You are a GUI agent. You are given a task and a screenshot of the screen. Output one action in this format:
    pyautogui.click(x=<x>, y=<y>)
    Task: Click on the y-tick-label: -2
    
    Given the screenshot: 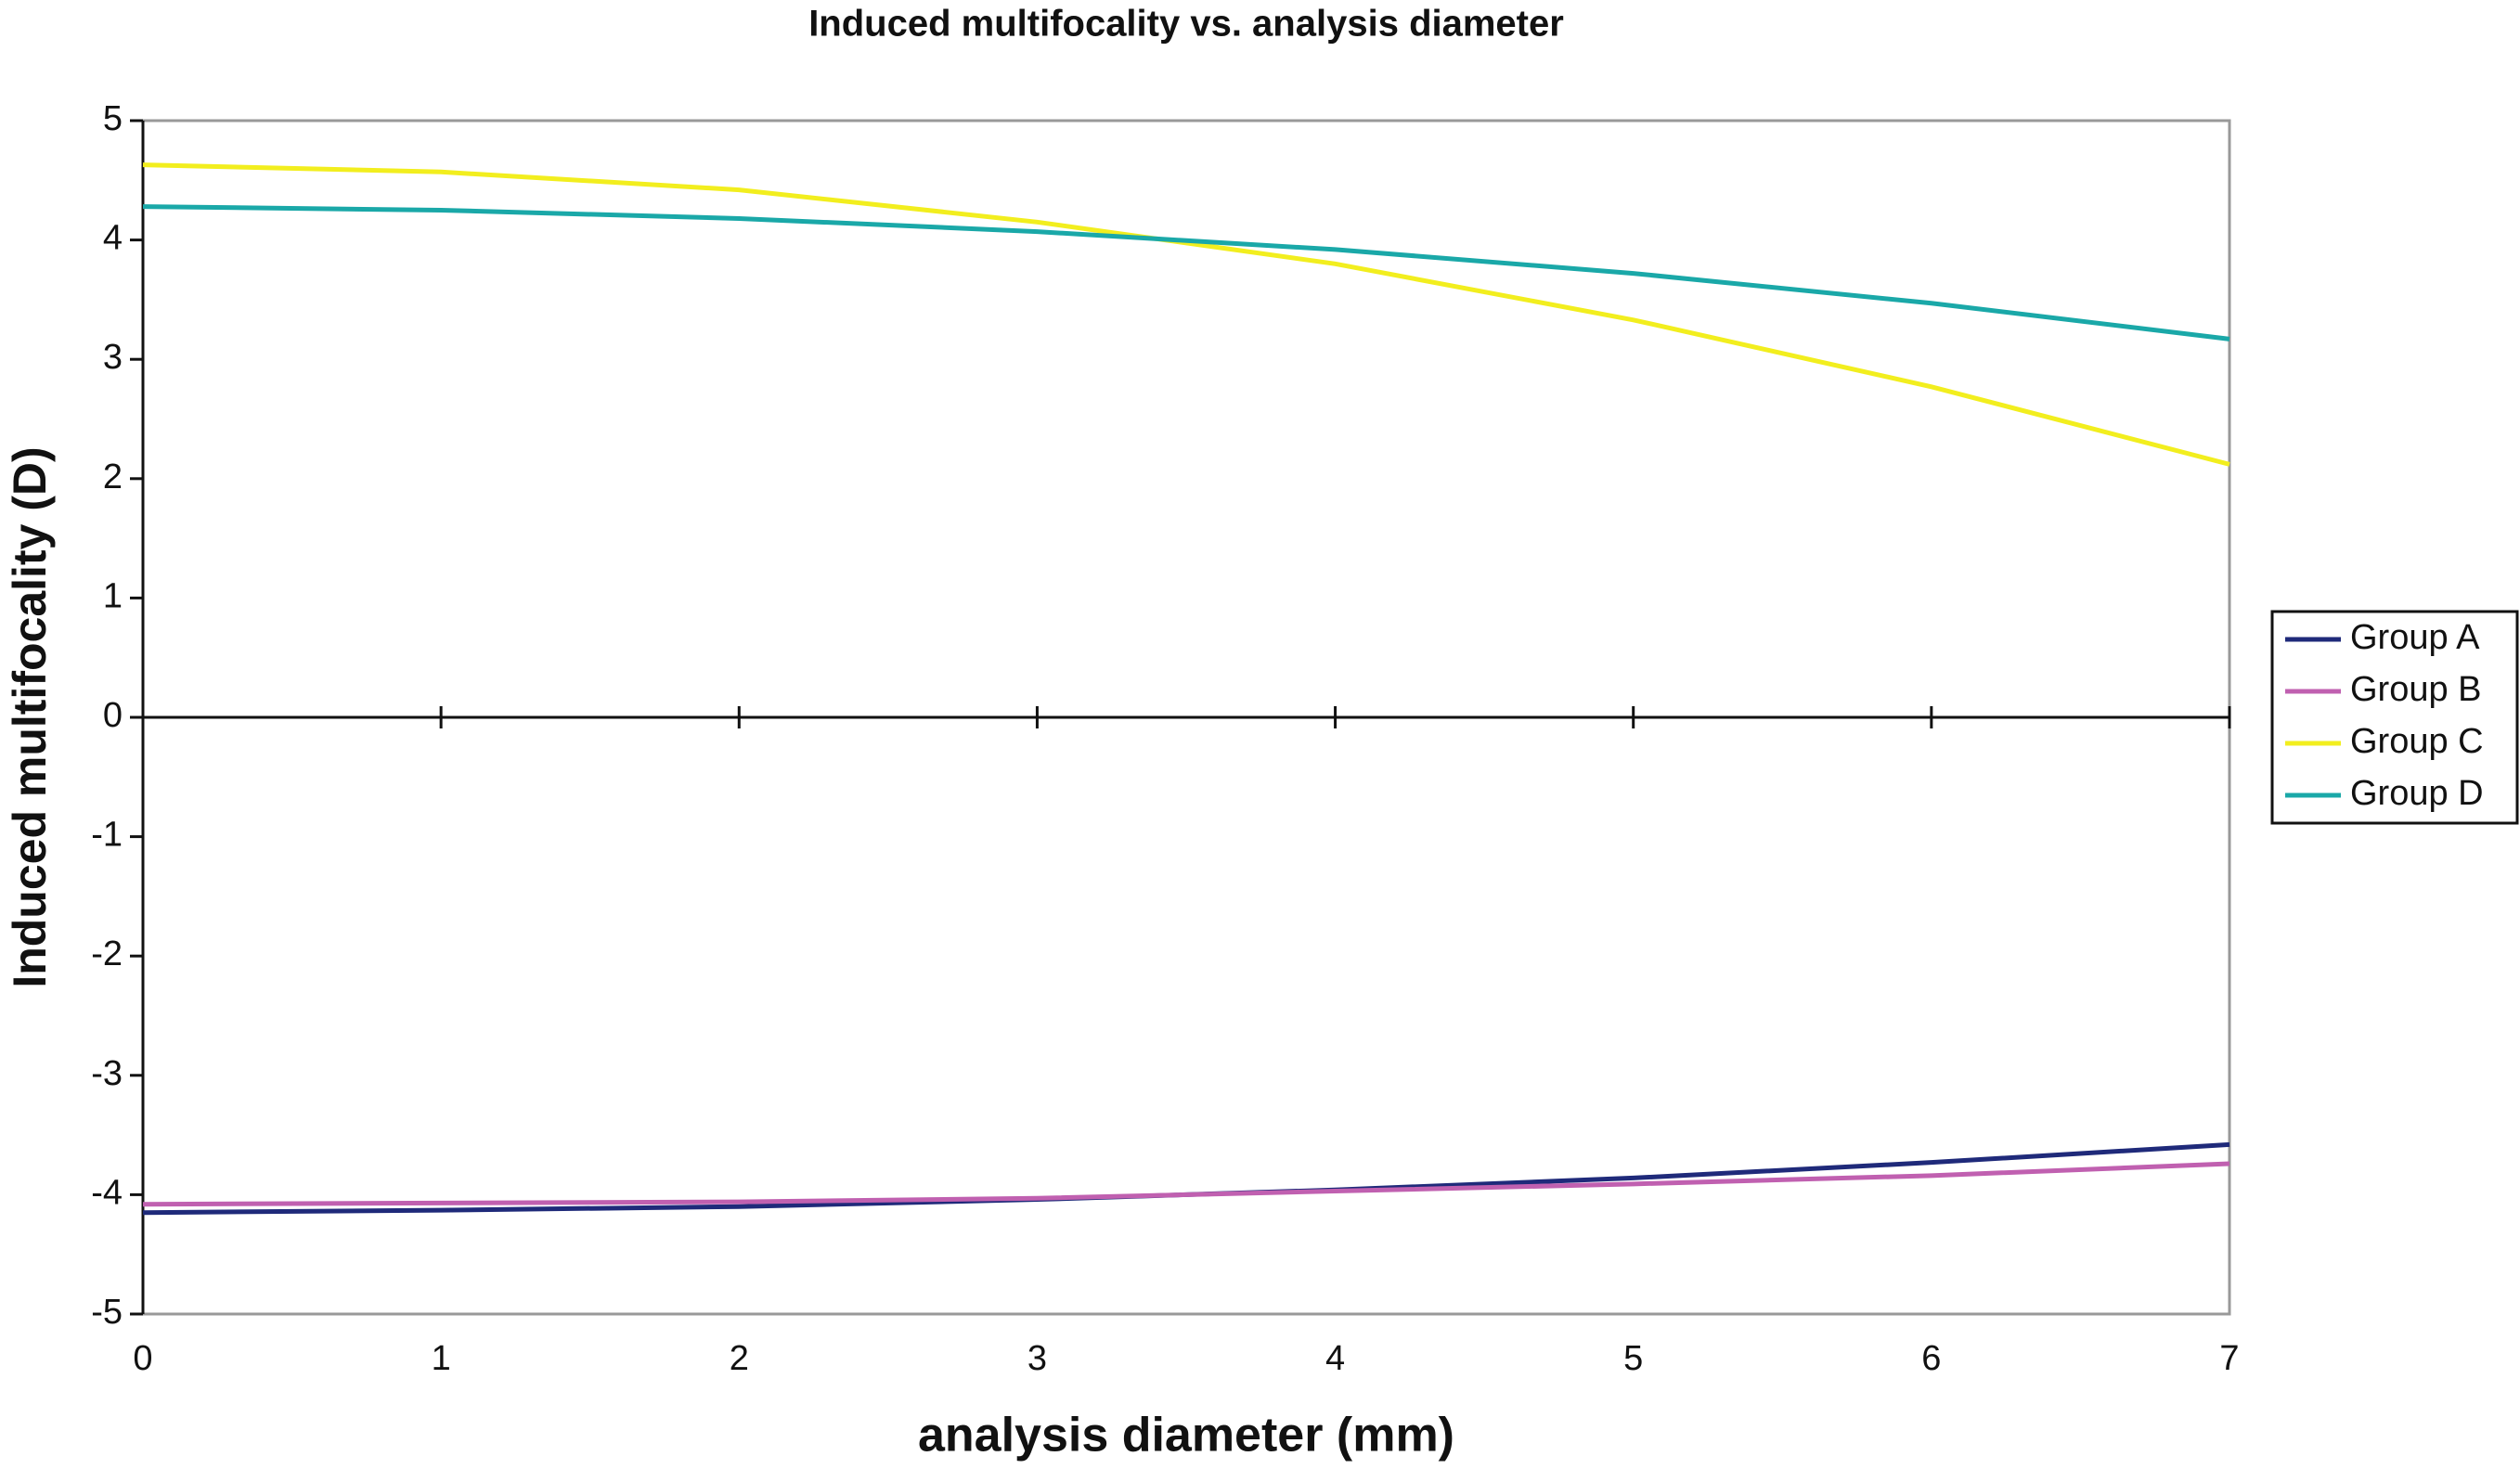 What is the action you would take?
    pyautogui.click(x=107, y=953)
    